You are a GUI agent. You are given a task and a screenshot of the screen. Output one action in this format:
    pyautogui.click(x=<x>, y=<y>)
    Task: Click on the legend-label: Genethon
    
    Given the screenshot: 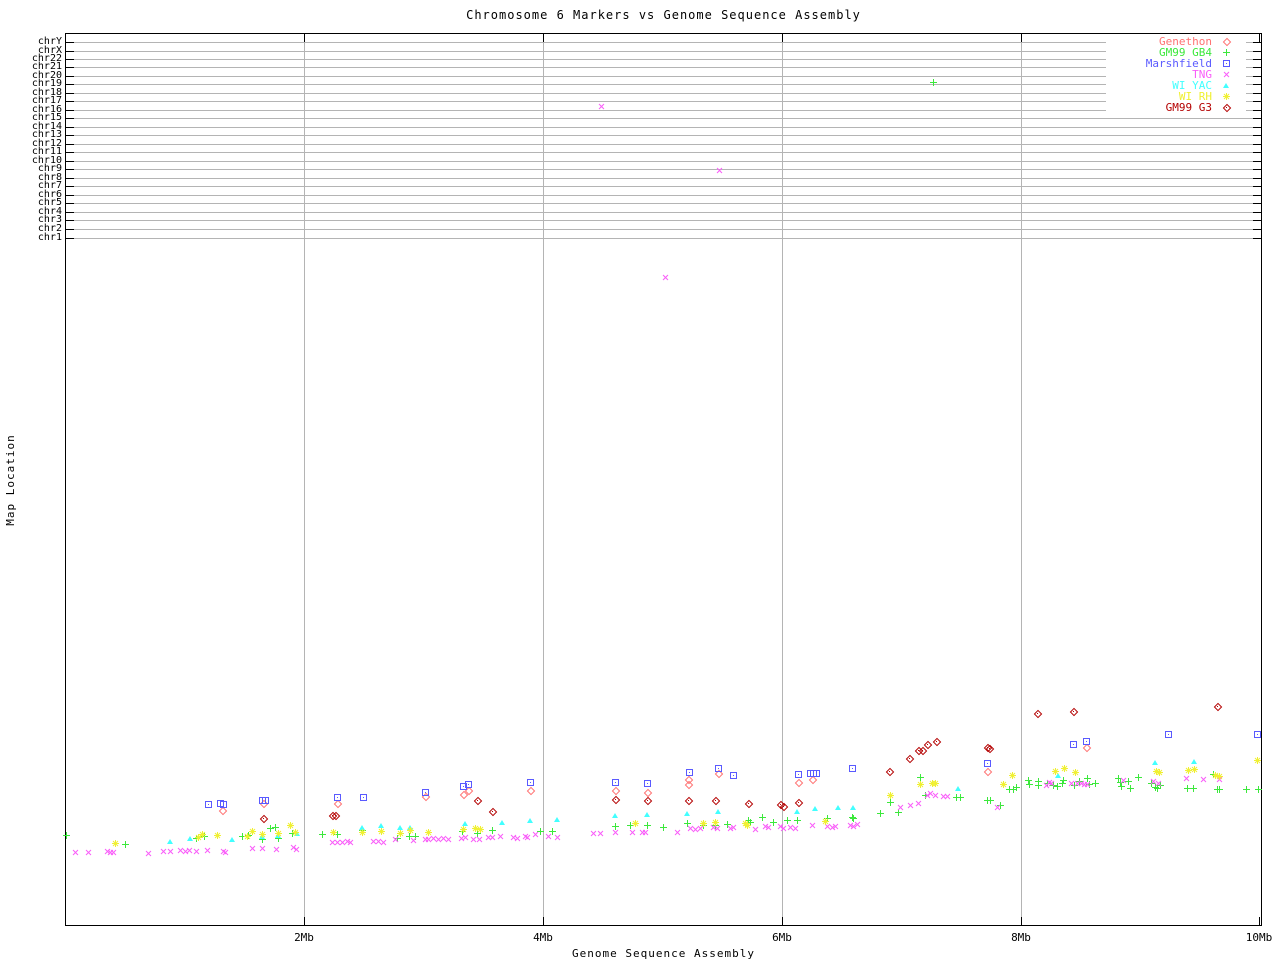 What is the action you would take?
    pyautogui.click(x=1185, y=41)
    